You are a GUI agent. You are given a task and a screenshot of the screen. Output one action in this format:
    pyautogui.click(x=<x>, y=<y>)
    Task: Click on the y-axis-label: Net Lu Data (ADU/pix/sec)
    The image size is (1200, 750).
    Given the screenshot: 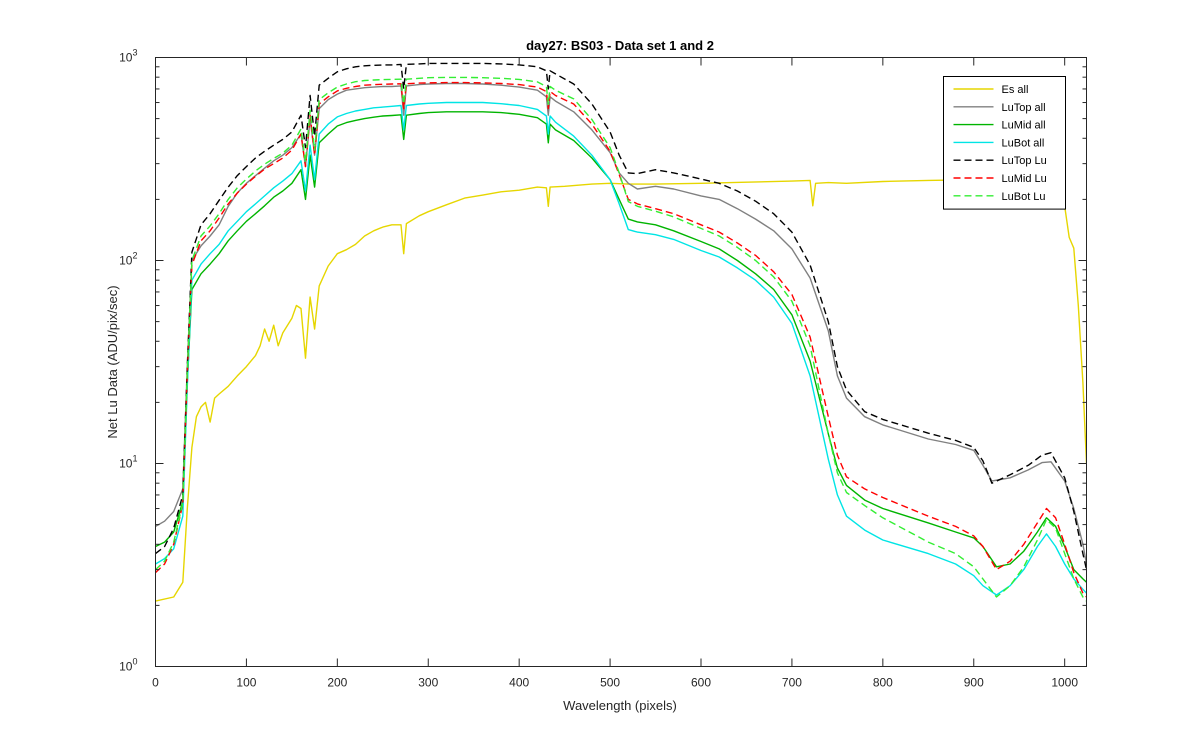 What is the action you would take?
    pyautogui.click(x=112, y=361)
    